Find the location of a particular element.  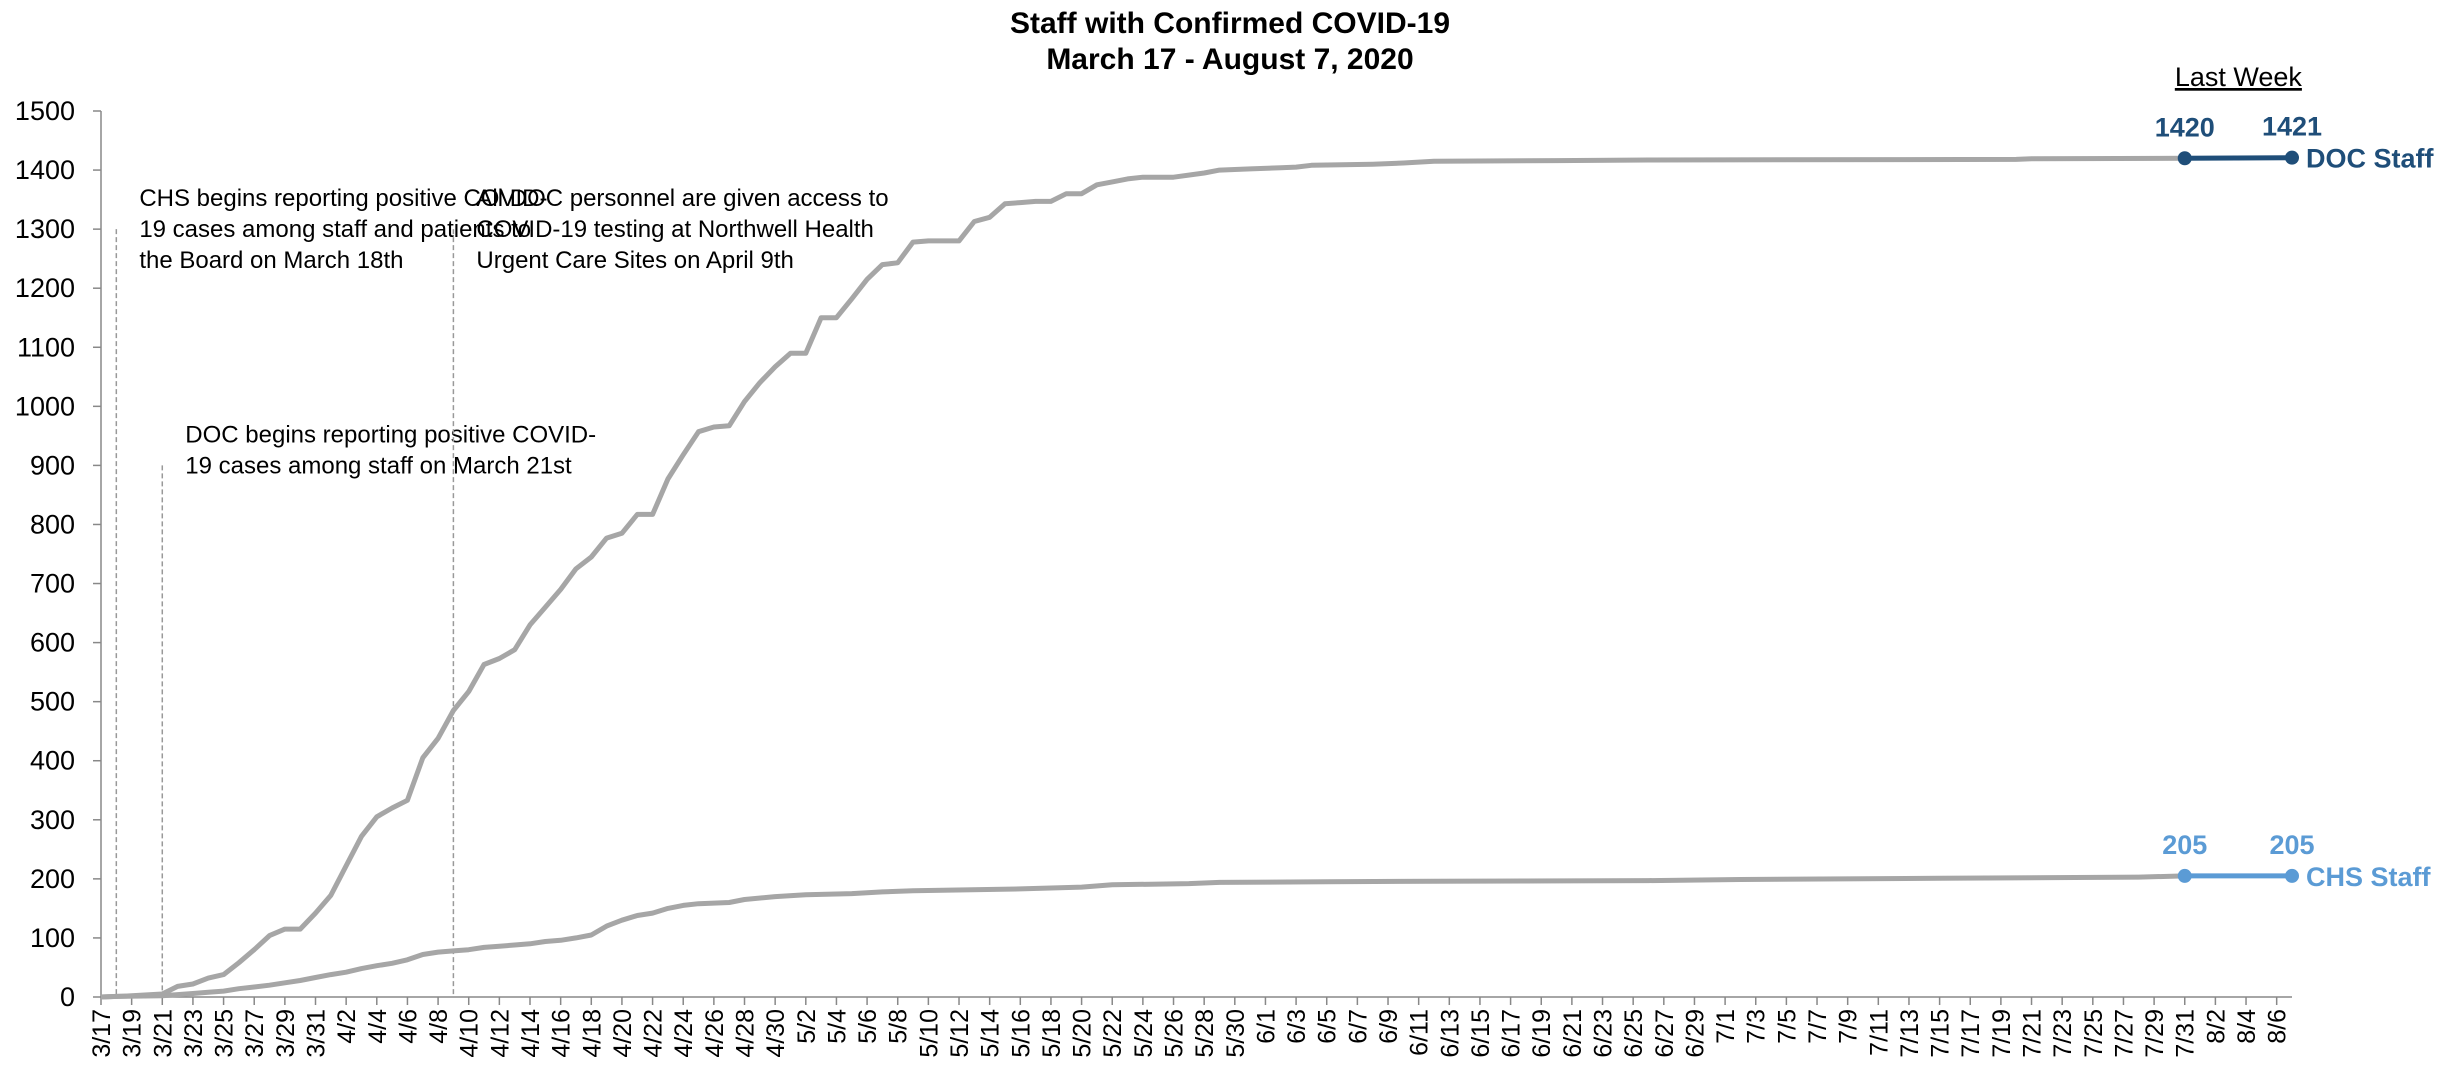

x-tick-label: 8/2 is located at coordinates (2216, 1026).